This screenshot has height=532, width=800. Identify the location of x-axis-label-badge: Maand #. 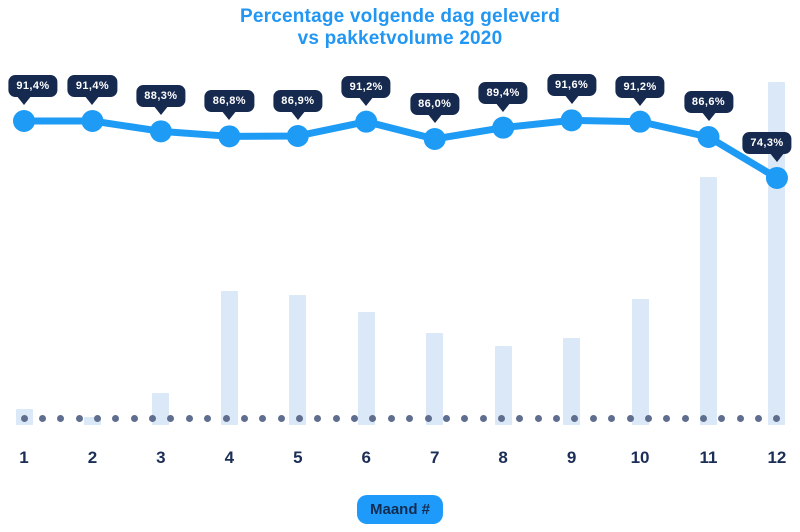
(400, 509).